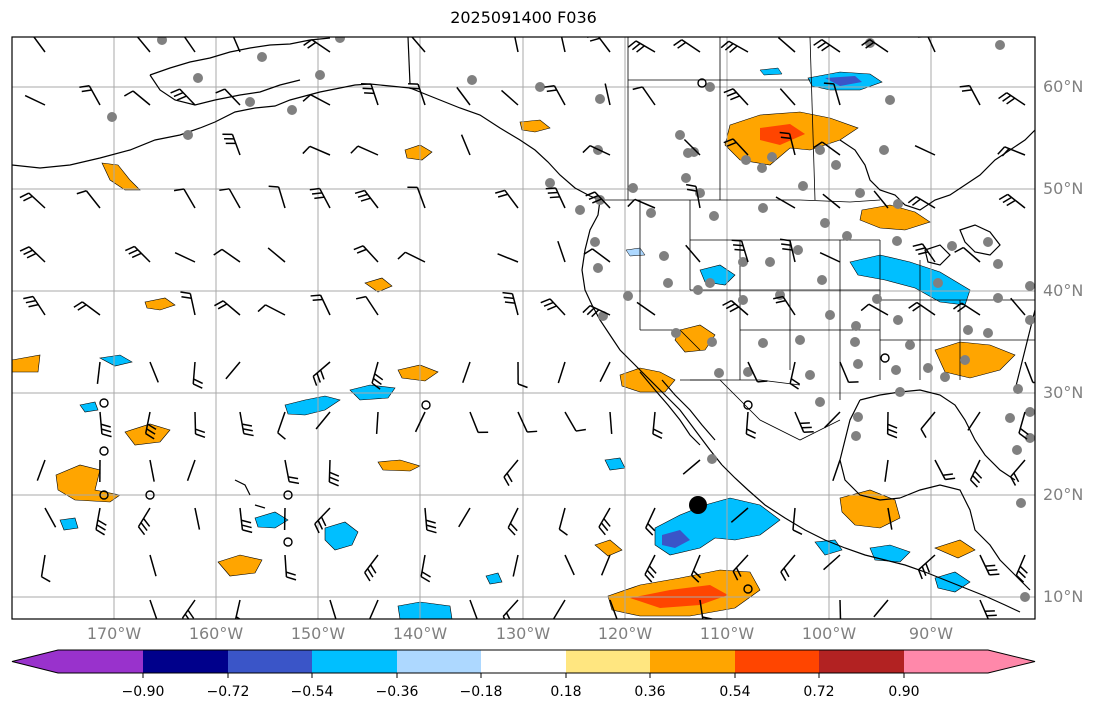  Describe the element at coordinates (829, 633) in the screenshot. I see `lon-label: 100°W` at that location.